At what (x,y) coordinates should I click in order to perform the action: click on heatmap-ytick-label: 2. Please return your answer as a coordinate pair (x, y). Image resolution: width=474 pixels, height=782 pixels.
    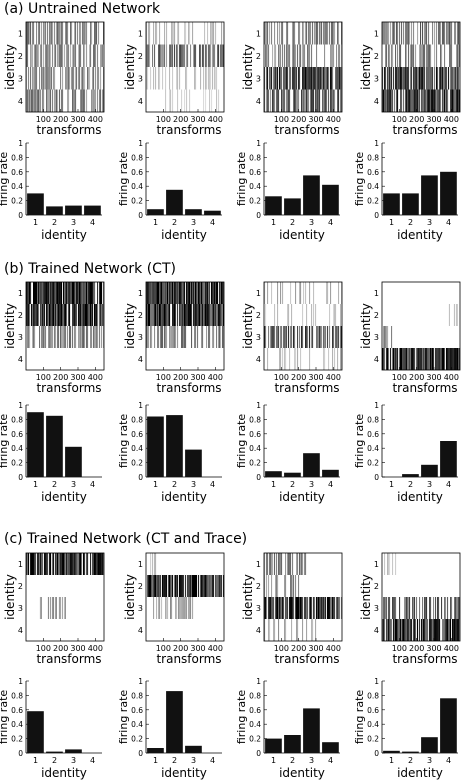
    Looking at the image, I should click on (376, 56).